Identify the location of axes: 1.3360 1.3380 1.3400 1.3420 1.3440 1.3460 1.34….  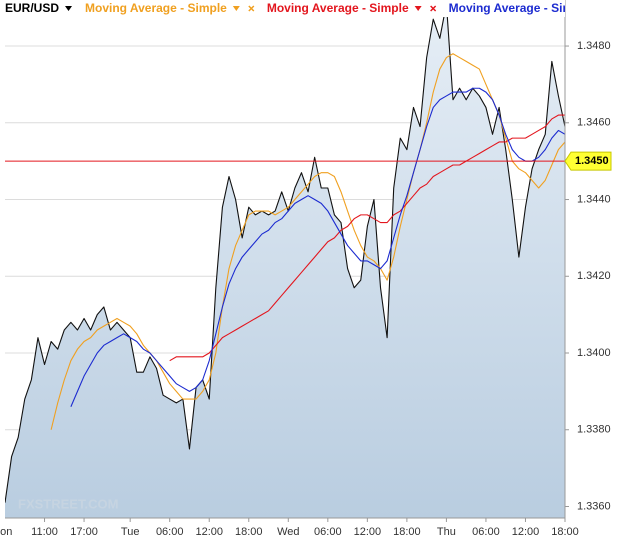
(588, 276).